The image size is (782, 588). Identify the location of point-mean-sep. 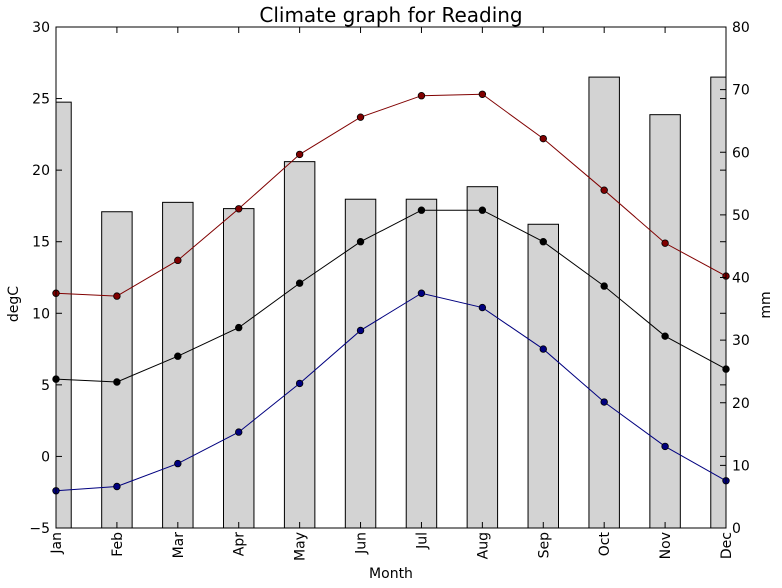
(543, 242).